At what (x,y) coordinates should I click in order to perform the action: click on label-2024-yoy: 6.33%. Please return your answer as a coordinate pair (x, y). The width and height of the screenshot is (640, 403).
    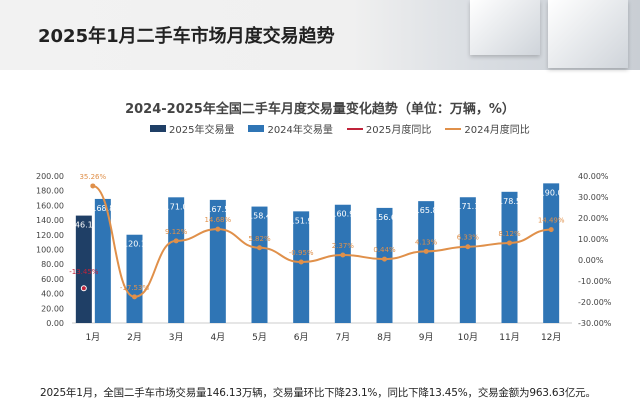
    Looking at the image, I should click on (468, 238).